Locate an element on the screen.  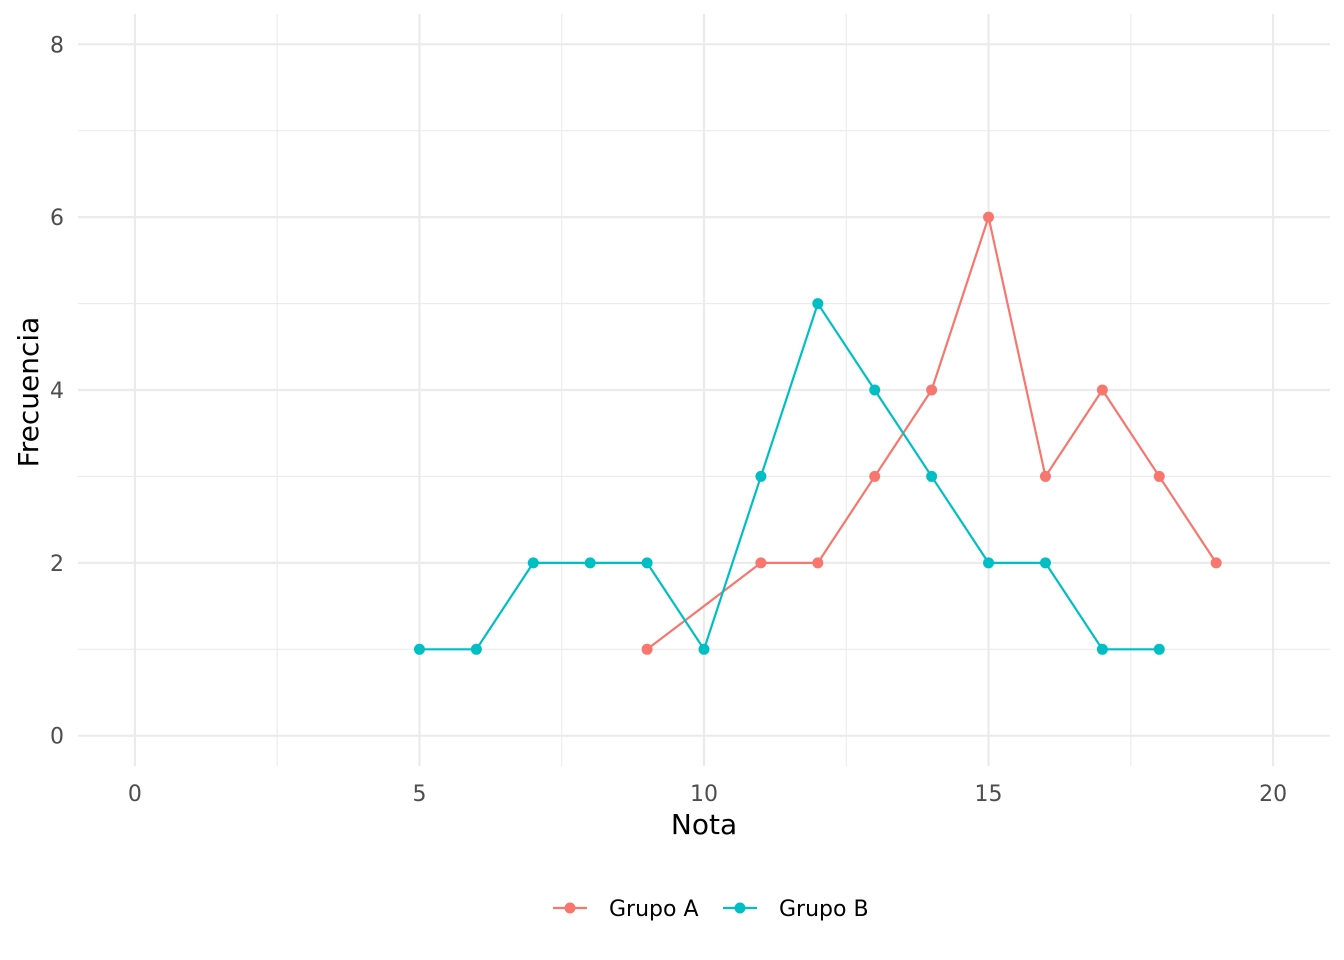
x-tick-label: 15 is located at coordinates (989, 794).